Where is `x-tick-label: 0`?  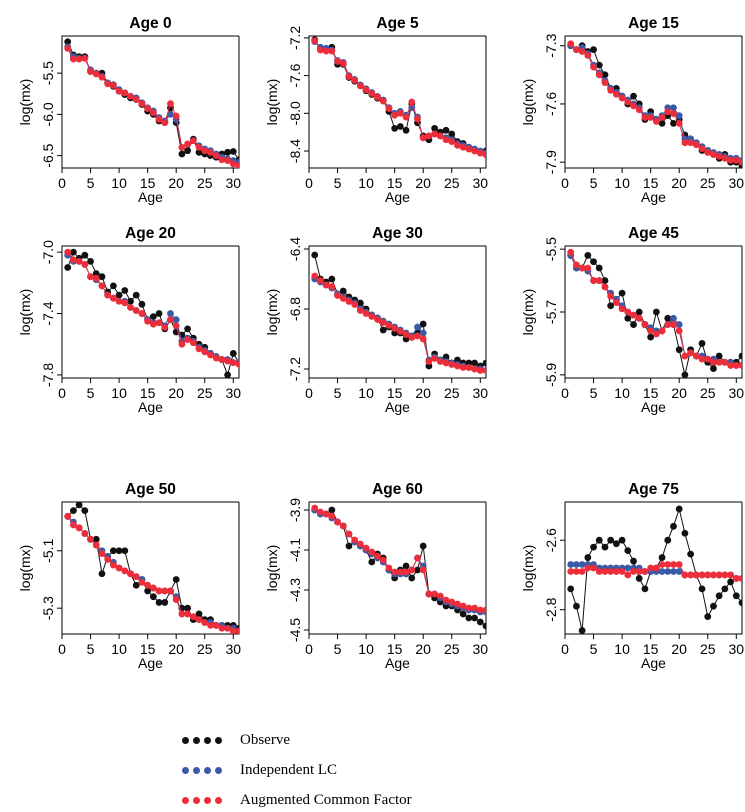 x-tick-label: 0 is located at coordinates (62, 393).